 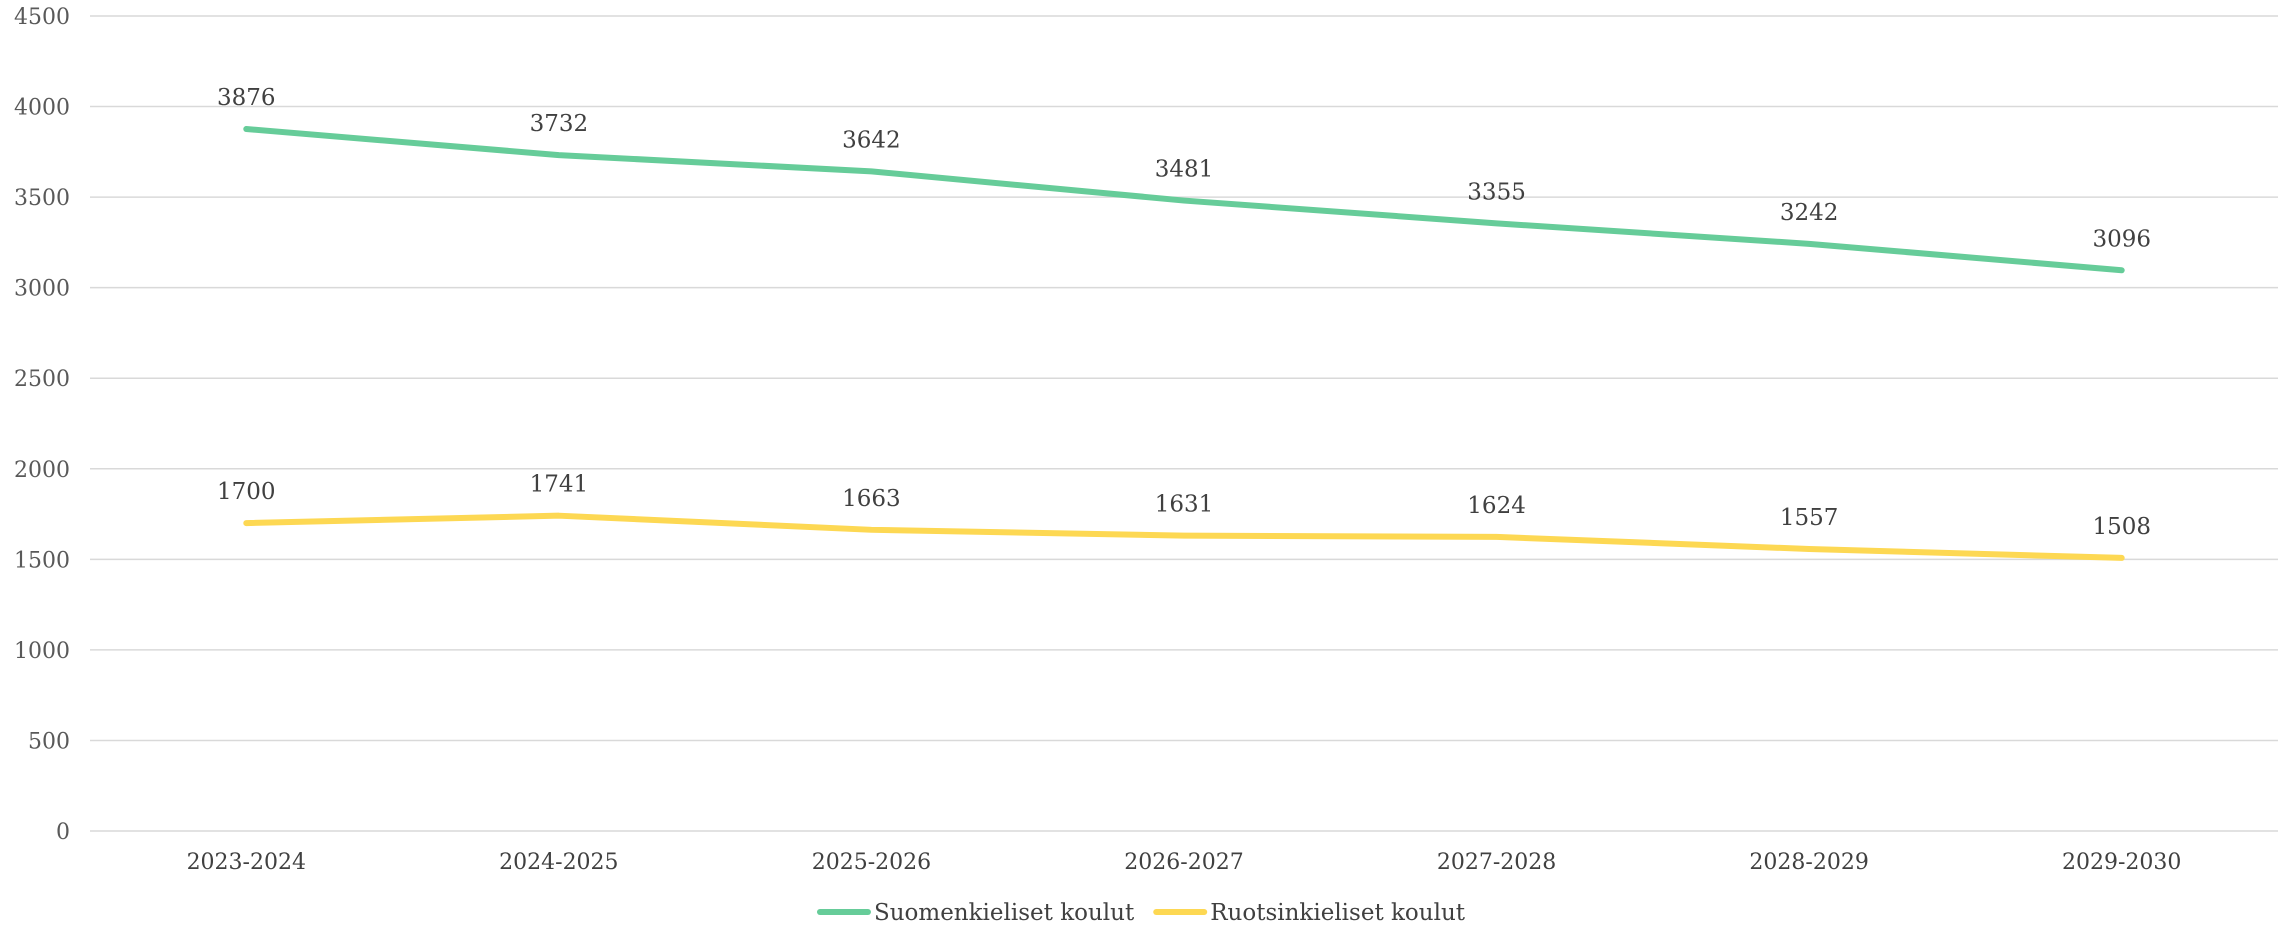 I want to click on y-tick-label: 0, so click(x=63, y=832).